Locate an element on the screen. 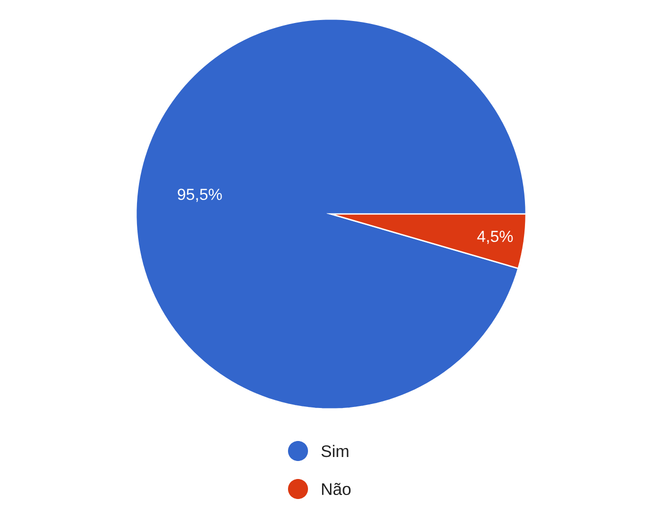 This screenshot has height=518, width=654. data-label: 95,5% is located at coordinates (200, 195).